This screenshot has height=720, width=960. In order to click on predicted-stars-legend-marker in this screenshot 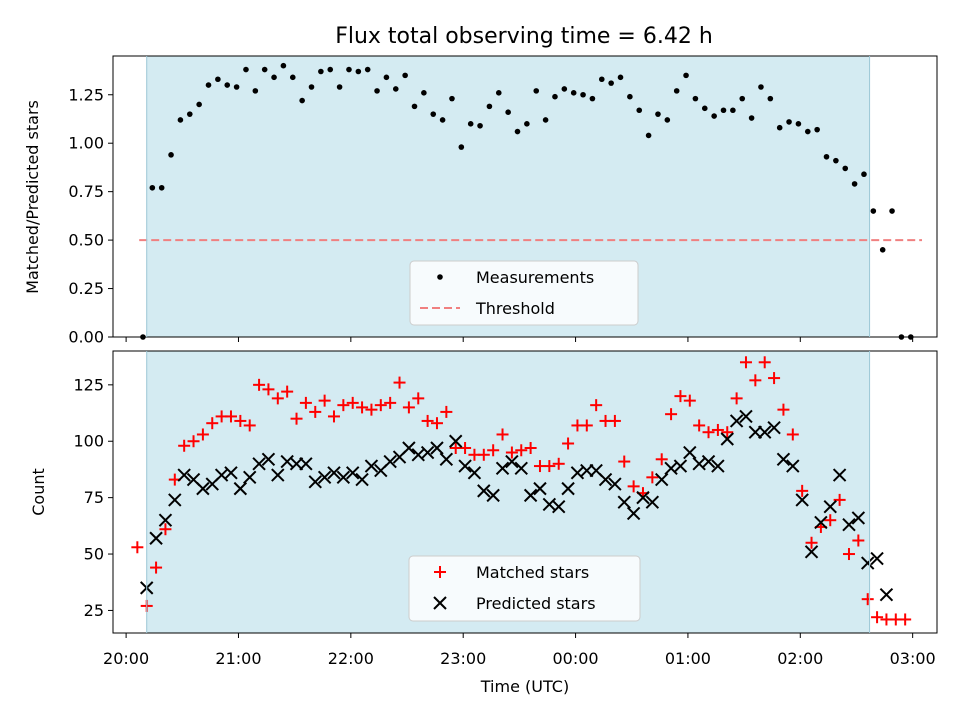, I will do `click(440, 603)`.